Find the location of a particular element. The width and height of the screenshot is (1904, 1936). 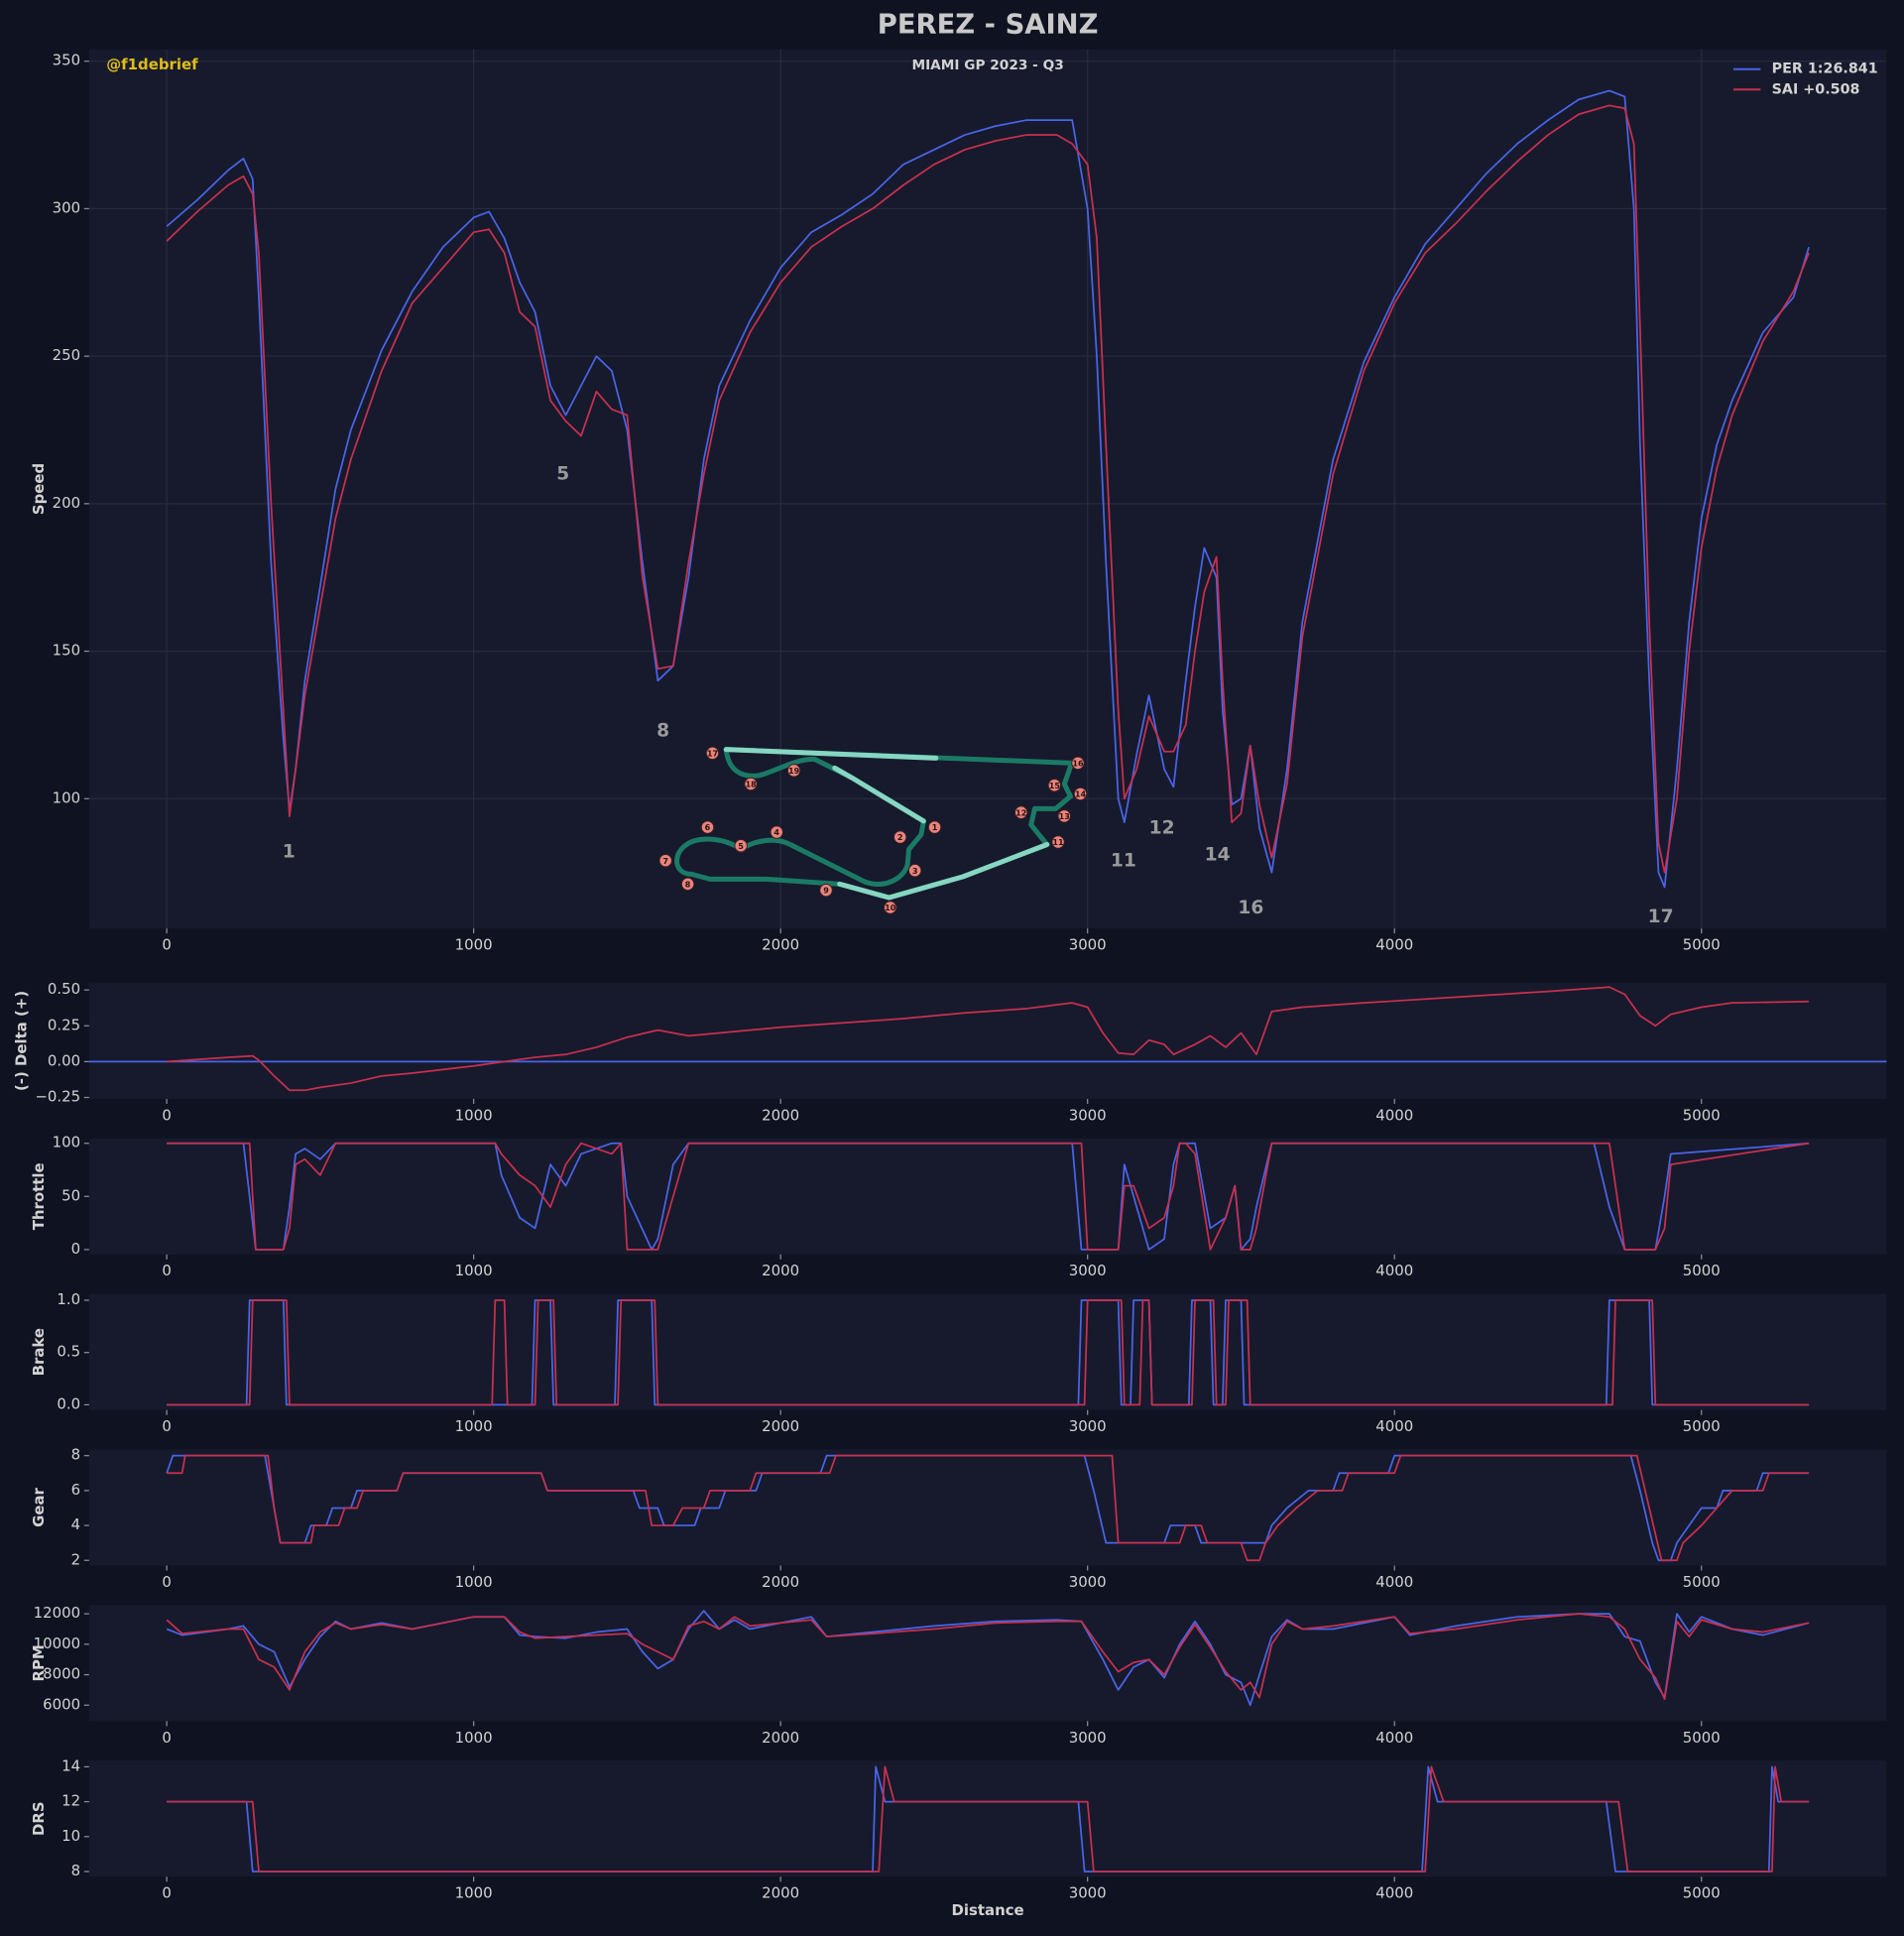

y-axis-label: DRS is located at coordinates (39, 1818).